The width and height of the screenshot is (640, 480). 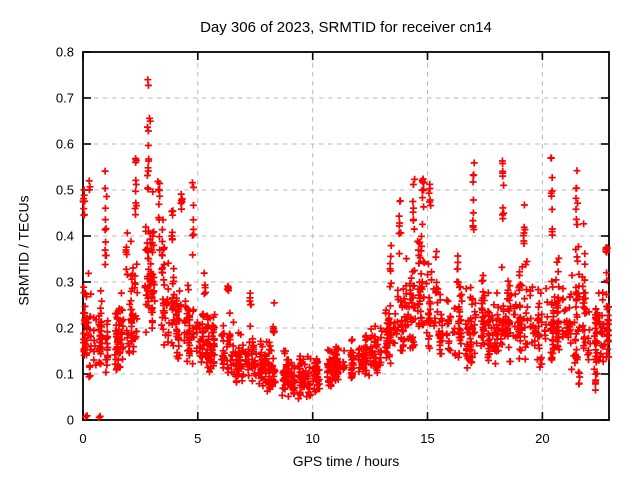 What do you see at coordinates (65, 282) in the screenshot?
I see `y-tick-label: 0.3` at bounding box center [65, 282].